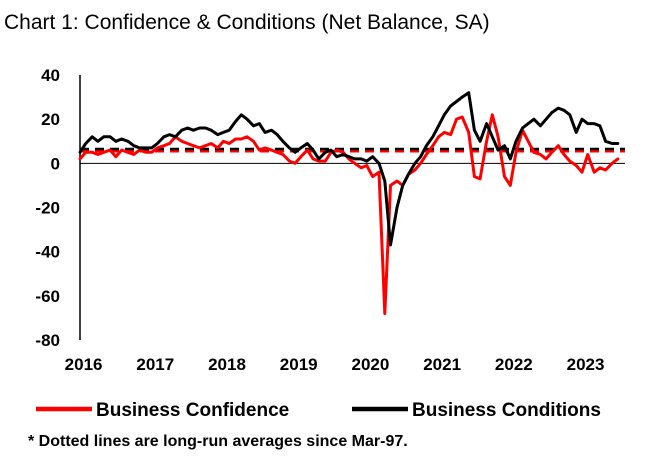  What do you see at coordinates (192, 410) in the screenshot?
I see `legend-label-business-confidence: Business Confidence` at bounding box center [192, 410].